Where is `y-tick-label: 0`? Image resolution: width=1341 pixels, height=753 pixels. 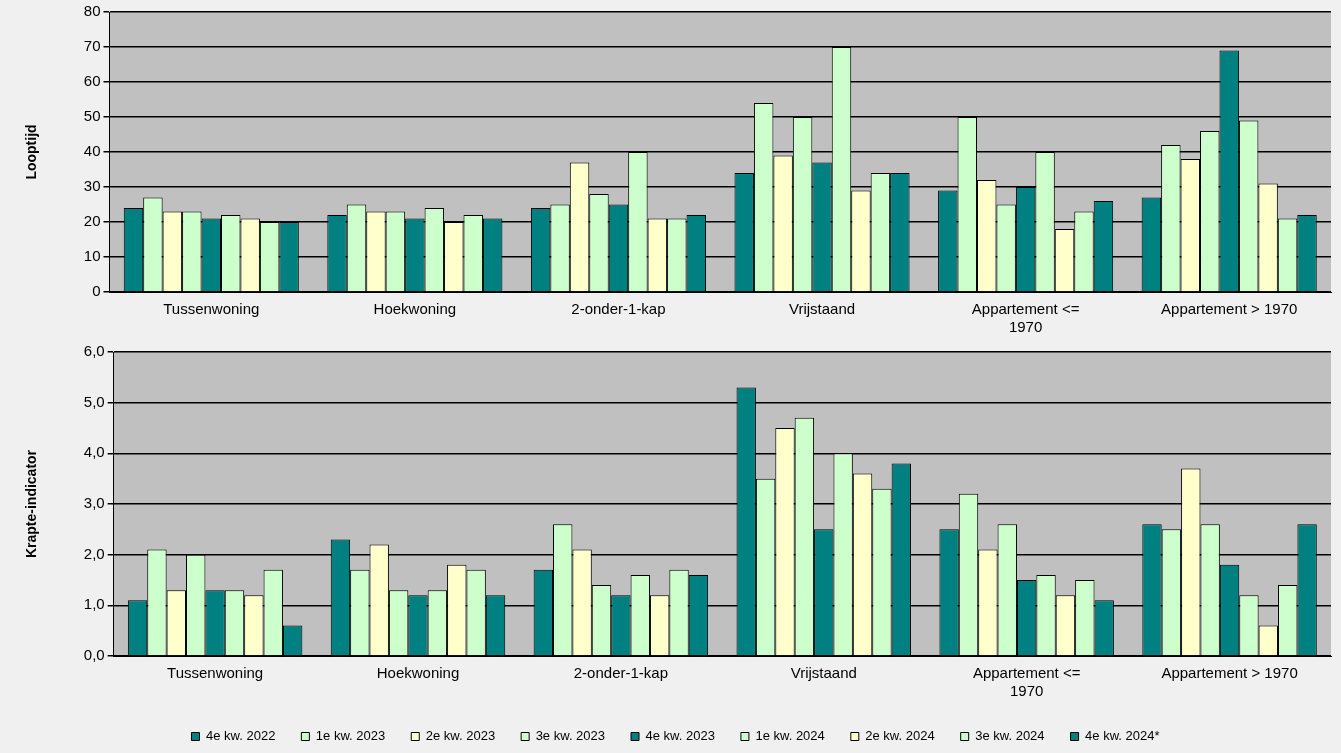
y-tick-label: 0 is located at coordinates (96, 291).